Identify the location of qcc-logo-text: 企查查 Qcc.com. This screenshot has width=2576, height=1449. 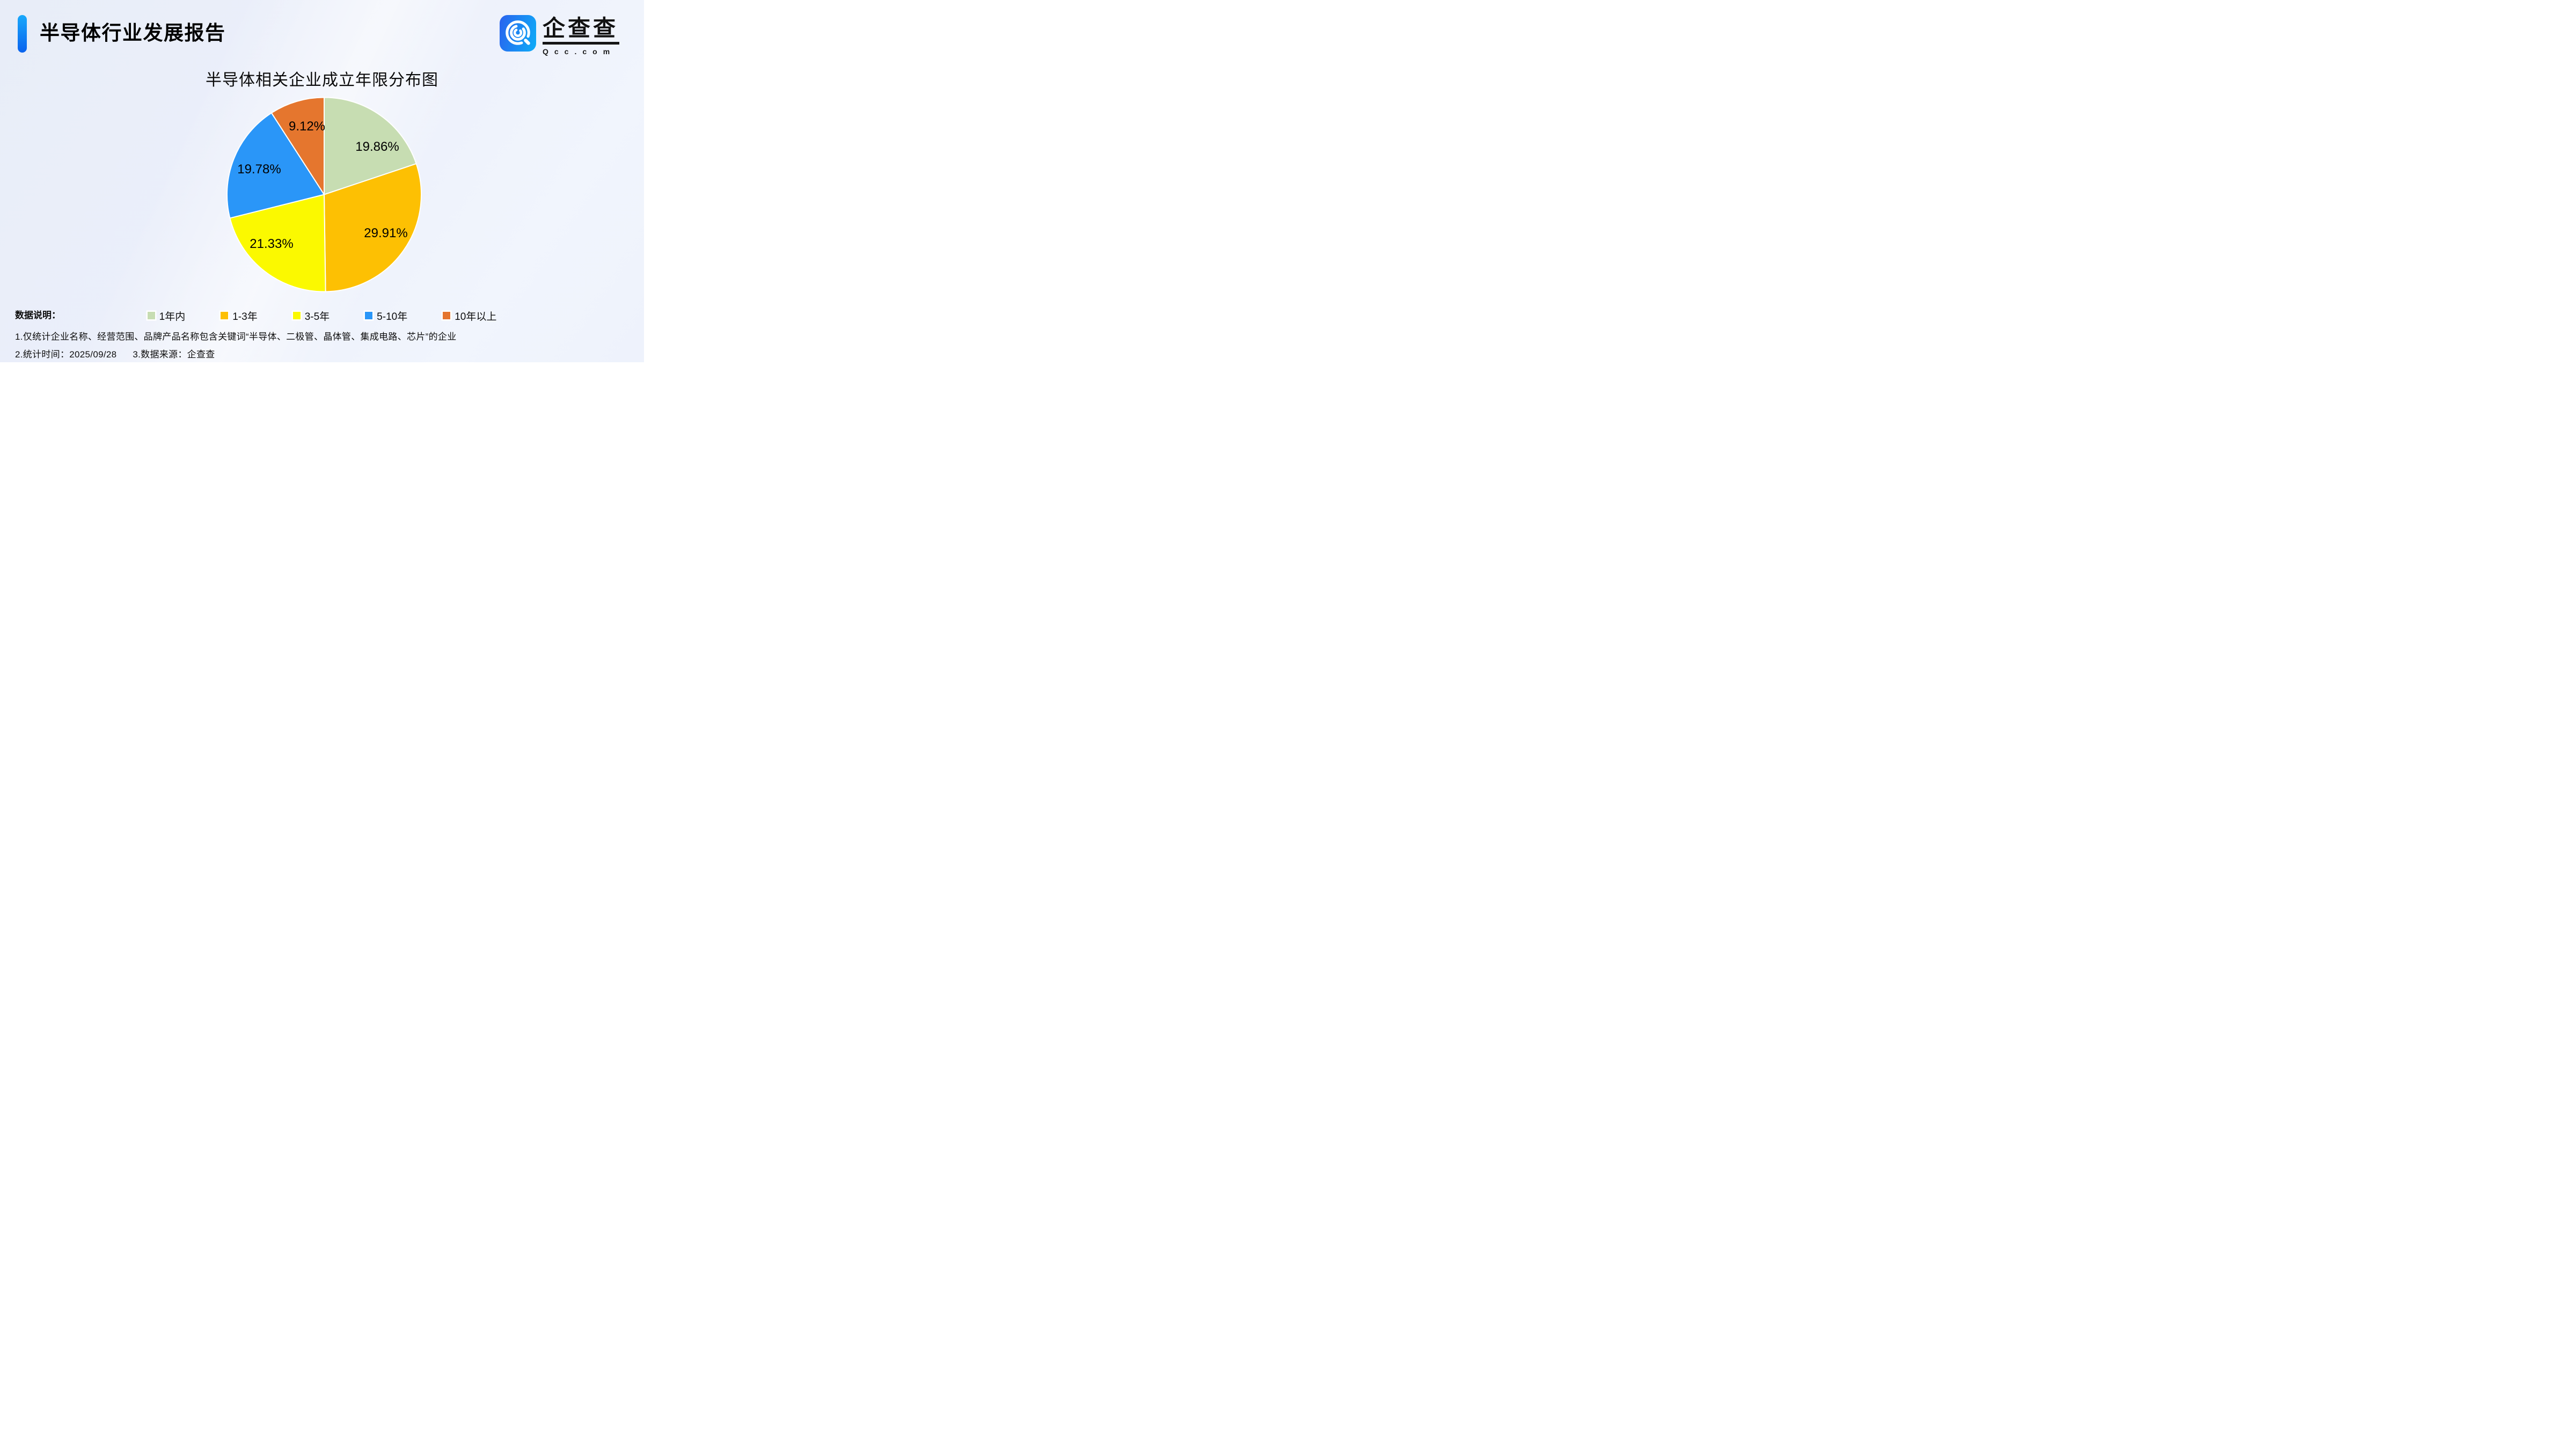
(582, 35).